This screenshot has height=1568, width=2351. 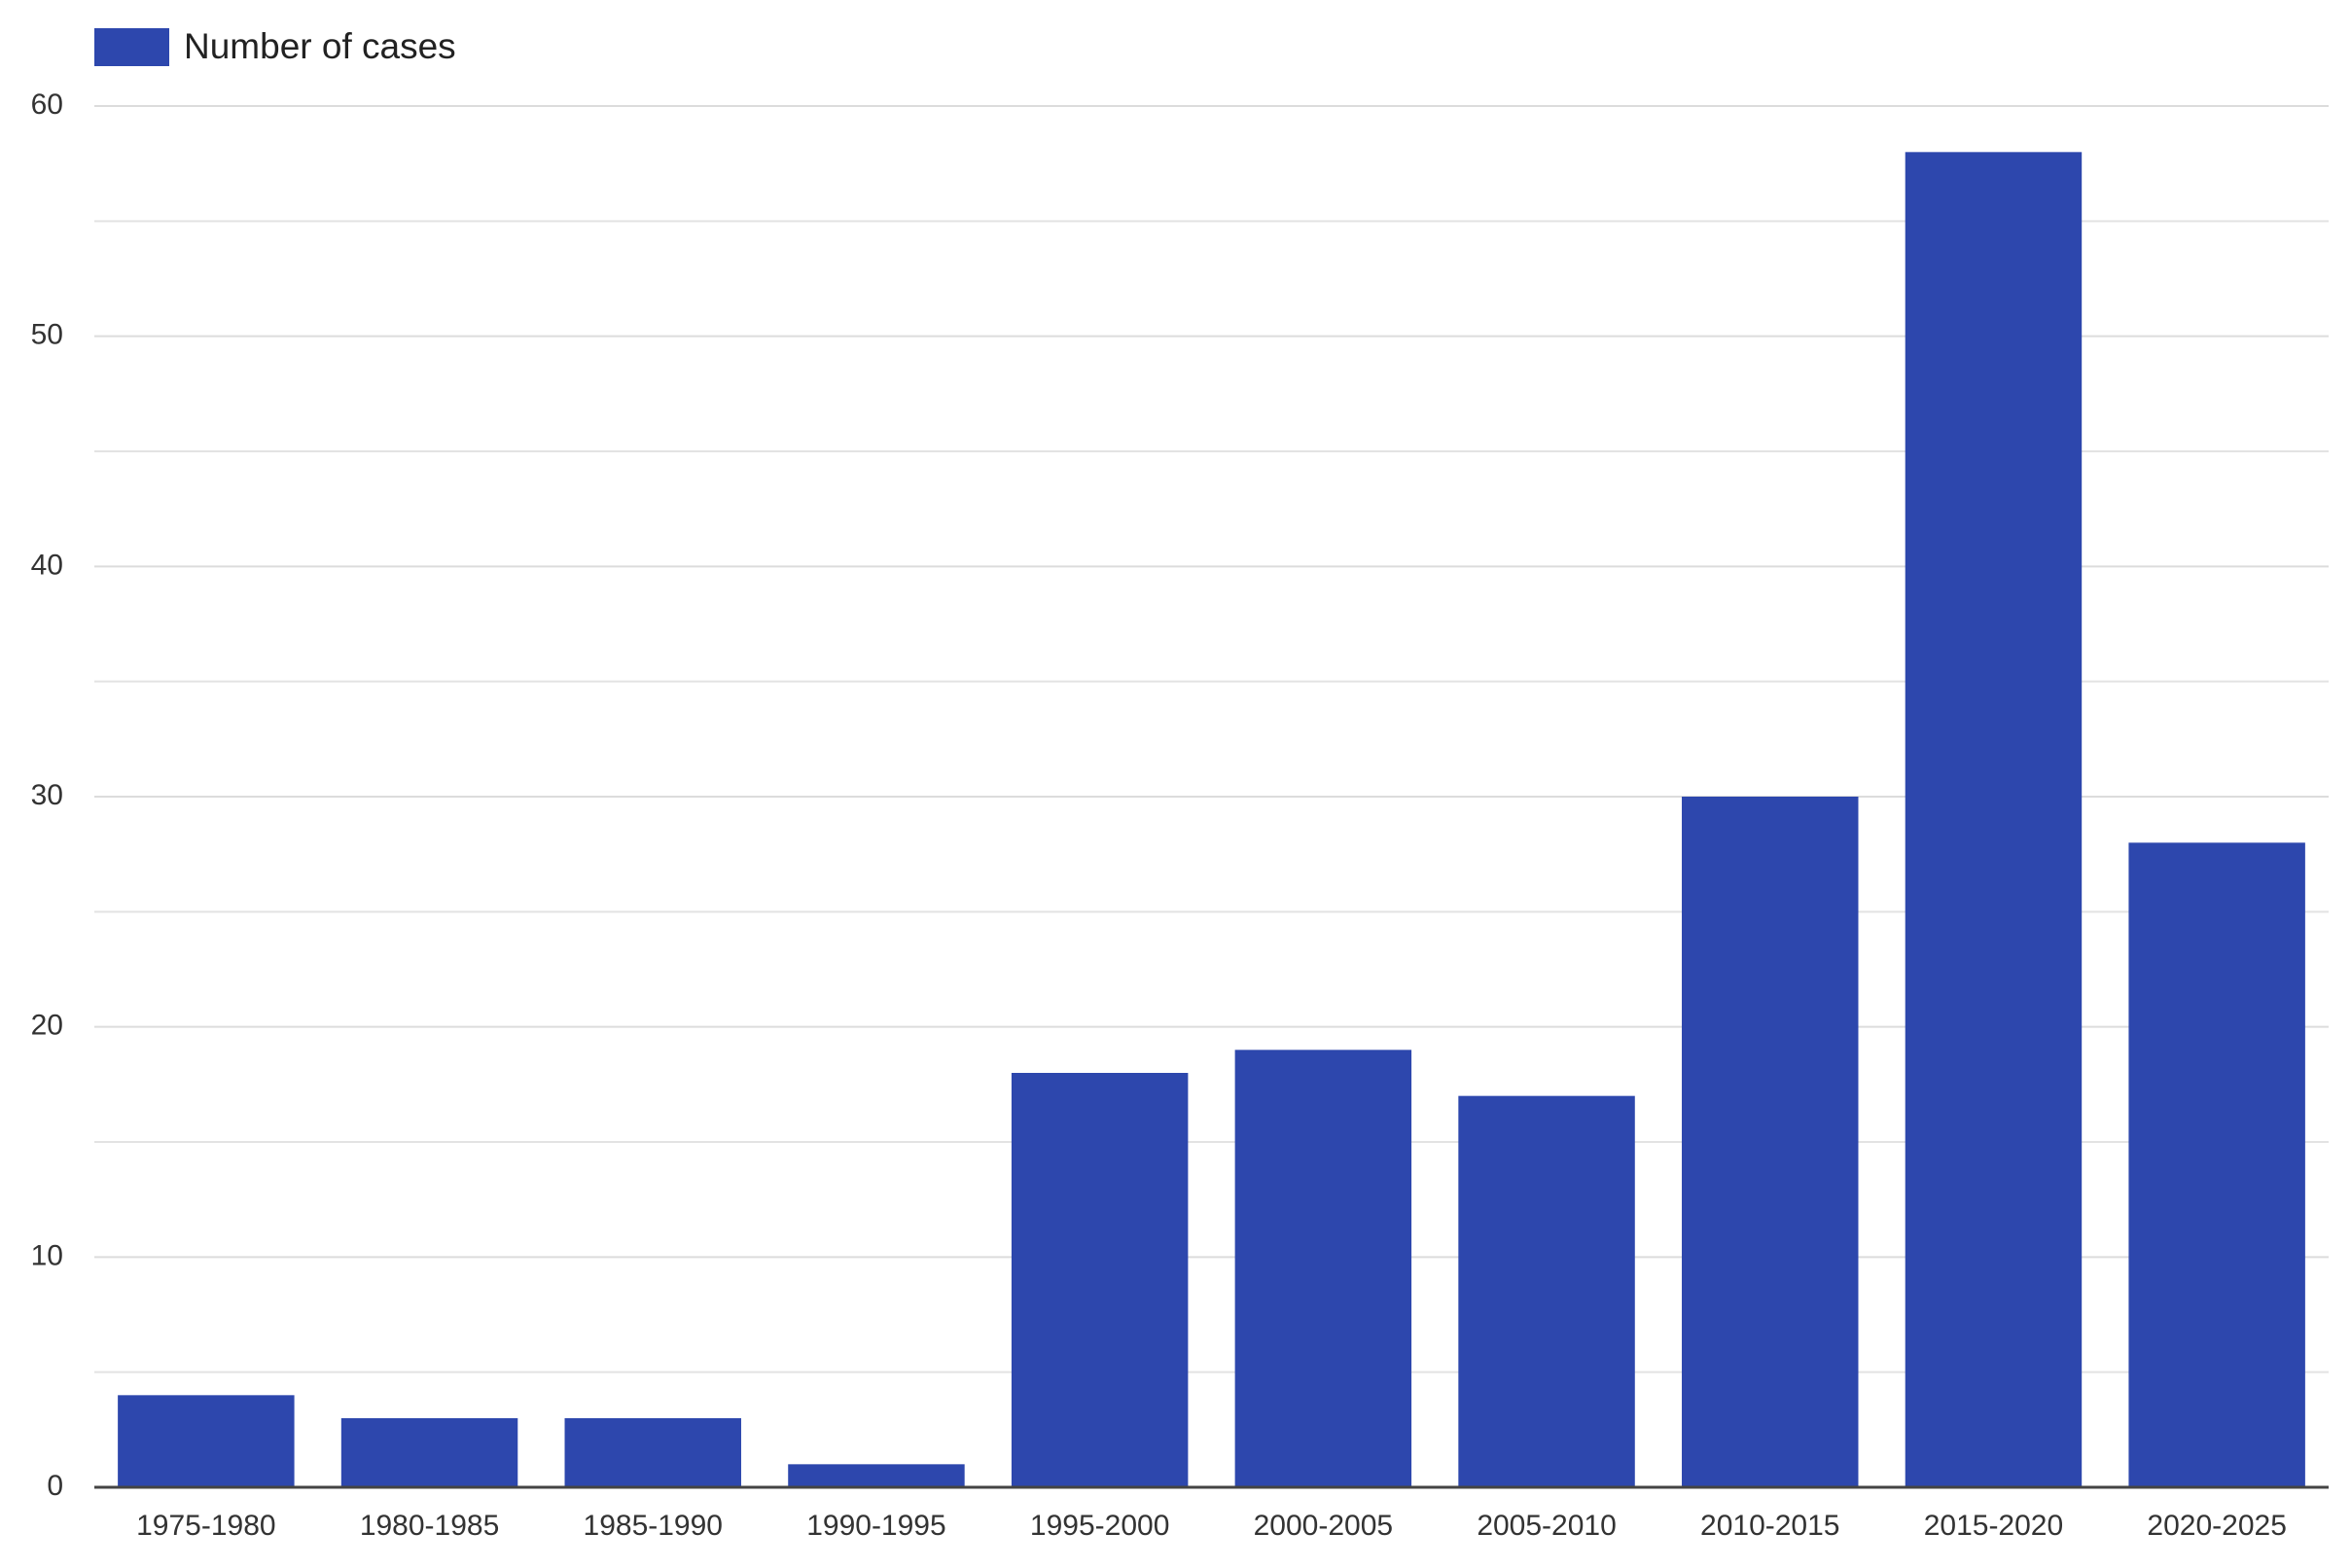 I want to click on x-tick-label: 2015-2020, so click(x=1993, y=1526).